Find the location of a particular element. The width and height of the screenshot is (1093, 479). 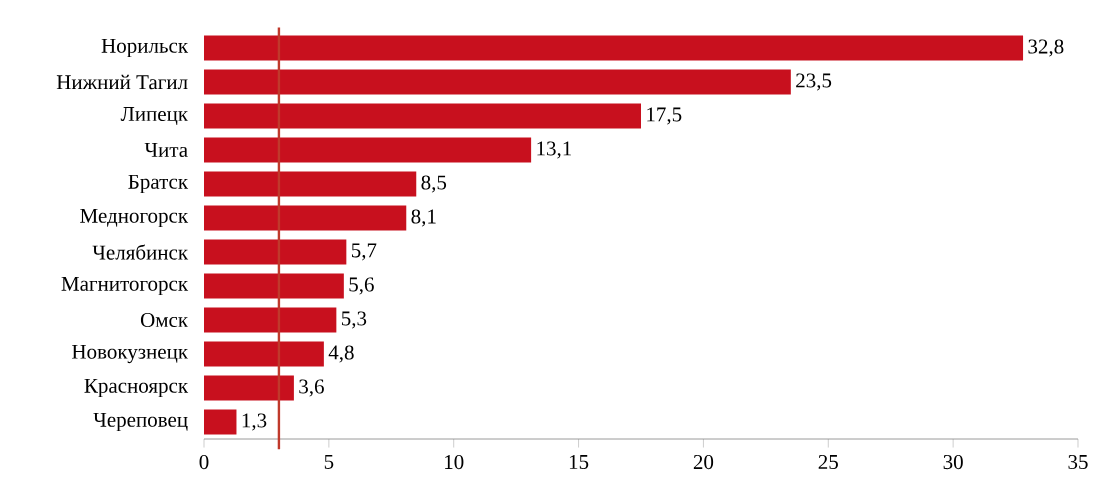

y-tick-label: Магнитогорск is located at coordinates (125, 286).